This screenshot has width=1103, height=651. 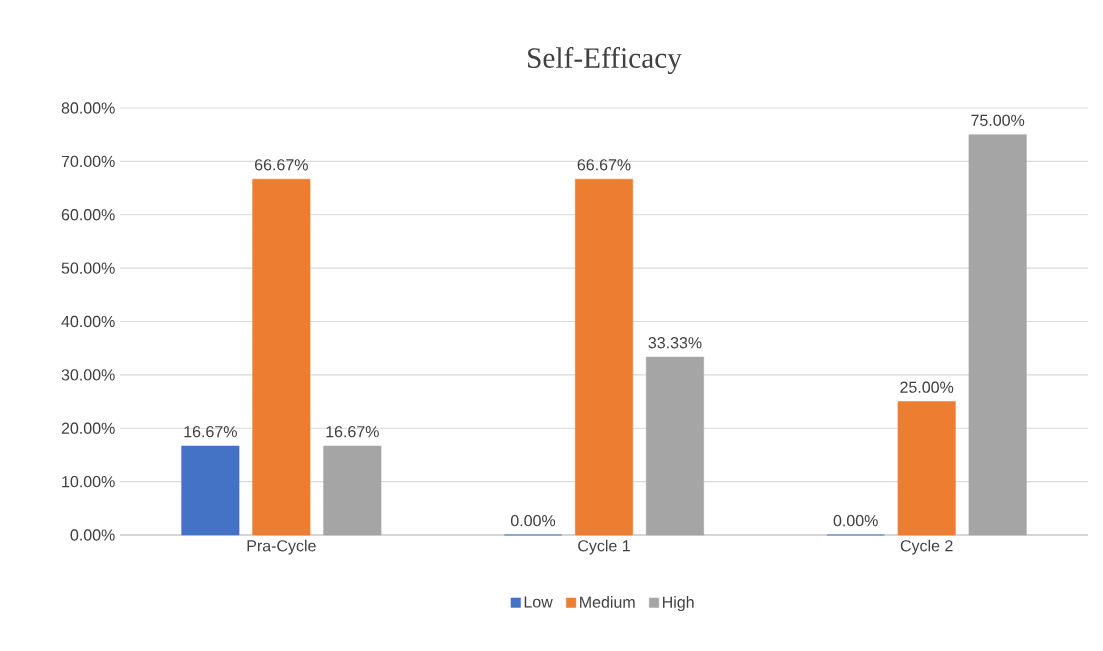 What do you see at coordinates (604, 547) in the screenshot?
I see `x-tick-label: Cycle 1` at bounding box center [604, 547].